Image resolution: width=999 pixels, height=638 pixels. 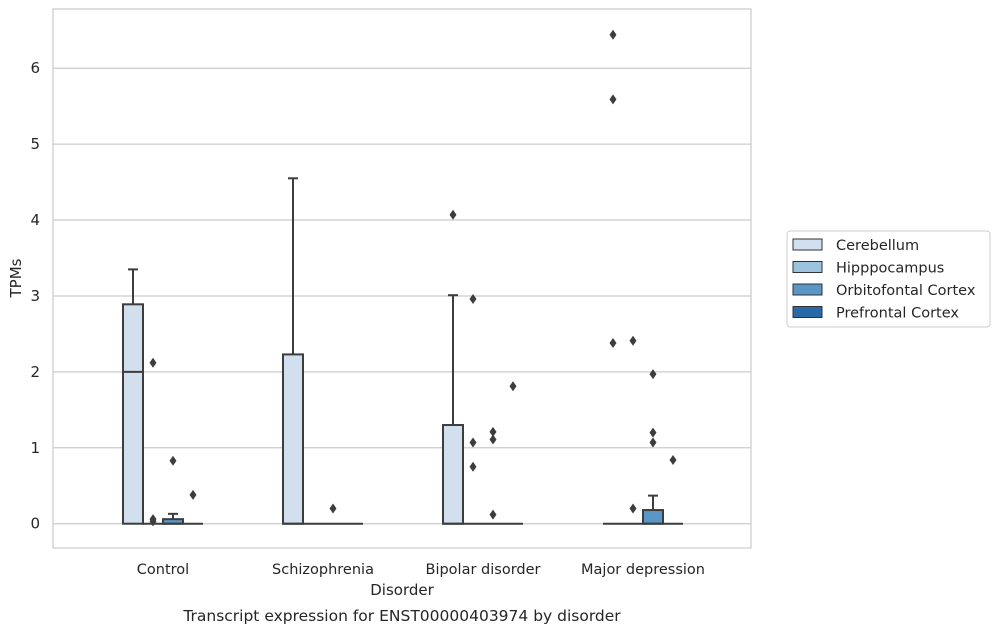 What do you see at coordinates (35, 144) in the screenshot?
I see `y-tick-label: 5` at bounding box center [35, 144].